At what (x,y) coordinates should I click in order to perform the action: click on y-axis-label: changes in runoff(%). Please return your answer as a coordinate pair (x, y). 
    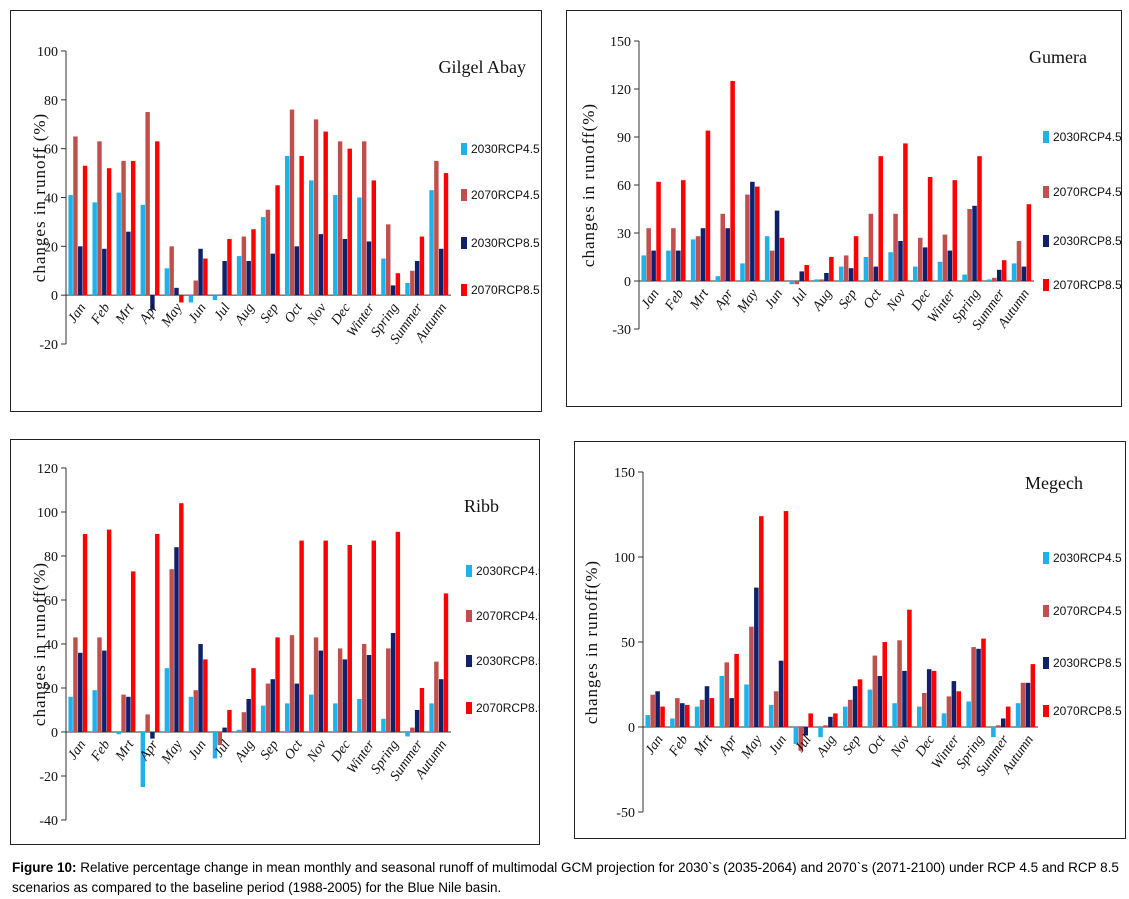
    Looking at the image, I should click on (591, 642).